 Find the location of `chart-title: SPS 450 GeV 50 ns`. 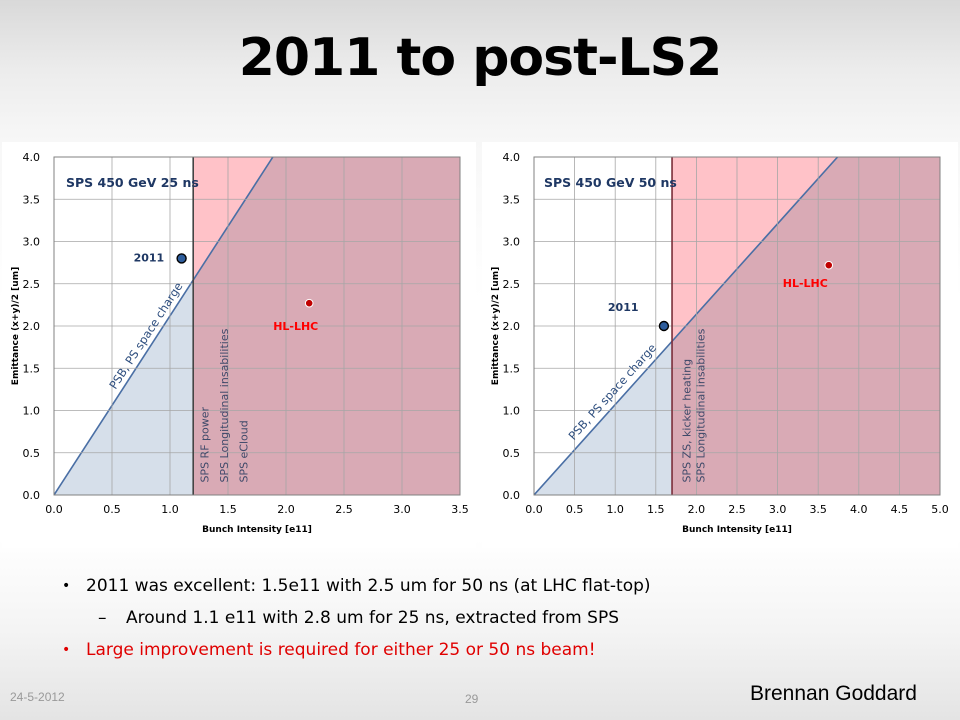

chart-title: SPS 450 GeV 50 ns is located at coordinates (610, 182).